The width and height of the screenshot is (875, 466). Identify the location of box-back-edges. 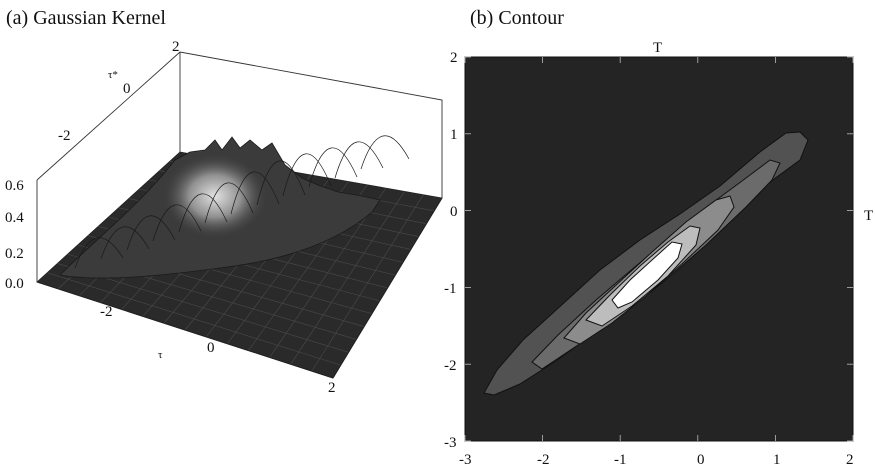
(239, 124).